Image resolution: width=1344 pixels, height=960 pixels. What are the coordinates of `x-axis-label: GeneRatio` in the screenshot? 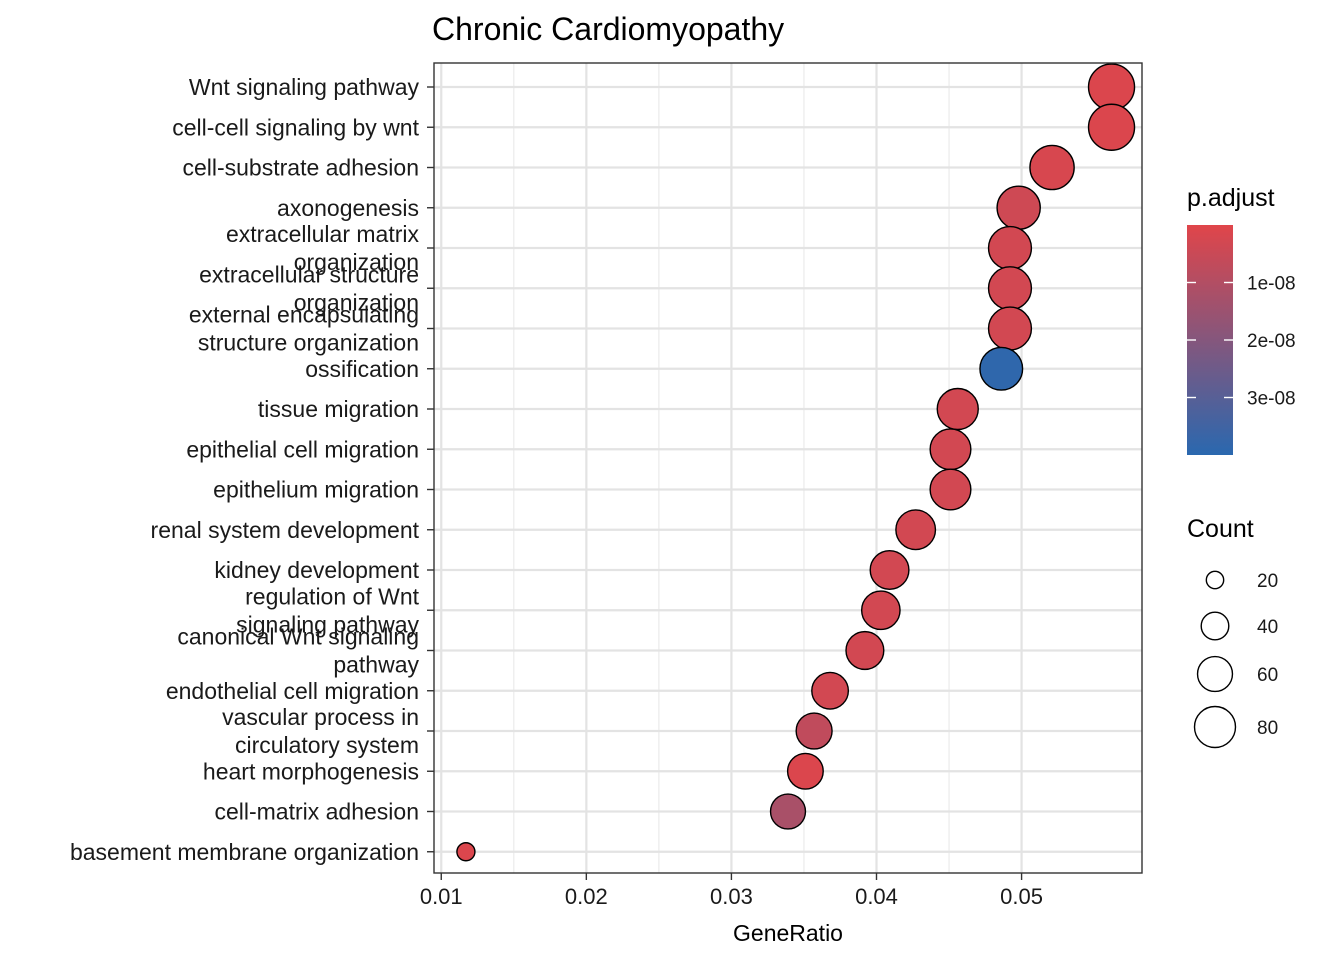 It's located at (788, 933).